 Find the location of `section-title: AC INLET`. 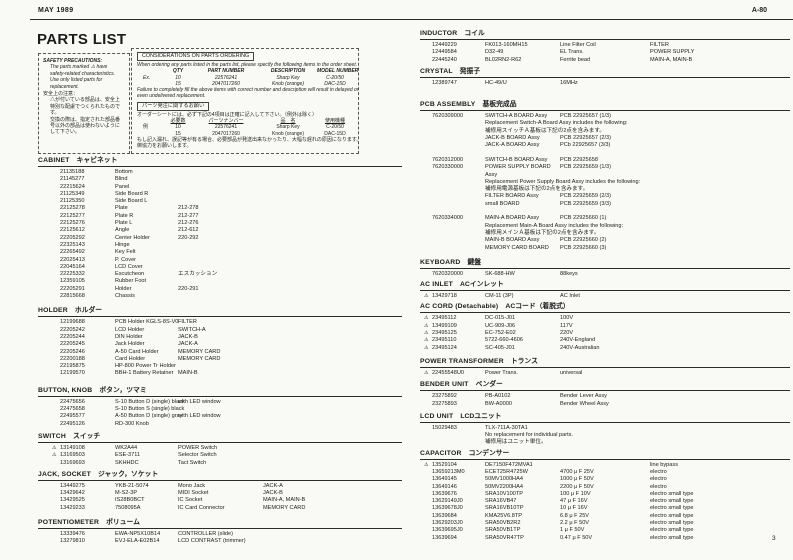

section-title: AC INLET is located at coordinates (436, 285).